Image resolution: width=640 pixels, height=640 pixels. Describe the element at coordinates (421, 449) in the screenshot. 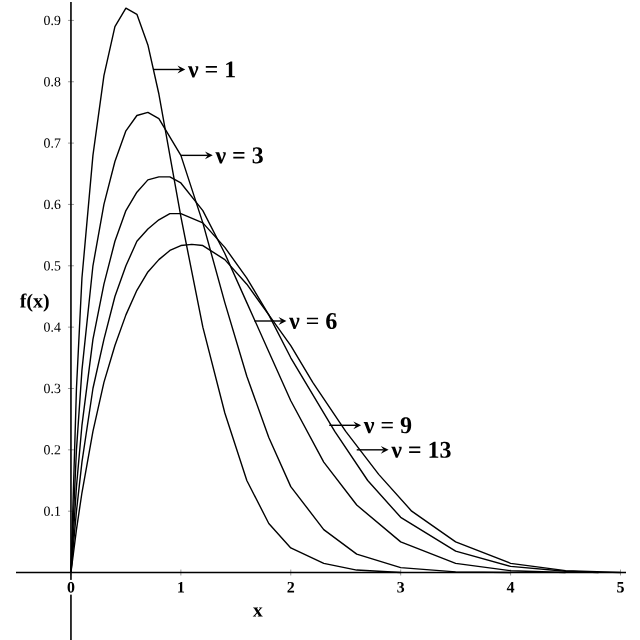

I see `annotation: ν = 13` at that location.